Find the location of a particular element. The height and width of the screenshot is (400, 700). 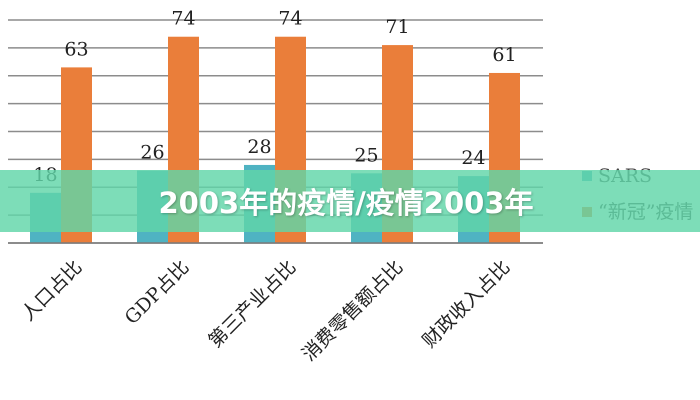

data-label: 24 is located at coordinates (473, 158).